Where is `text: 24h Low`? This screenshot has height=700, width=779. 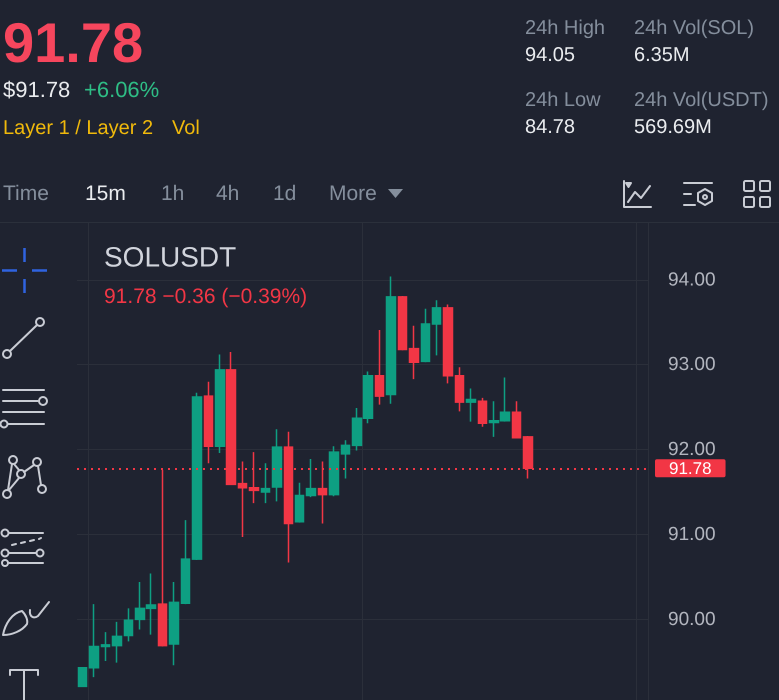 text: 24h Low is located at coordinates (563, 100).